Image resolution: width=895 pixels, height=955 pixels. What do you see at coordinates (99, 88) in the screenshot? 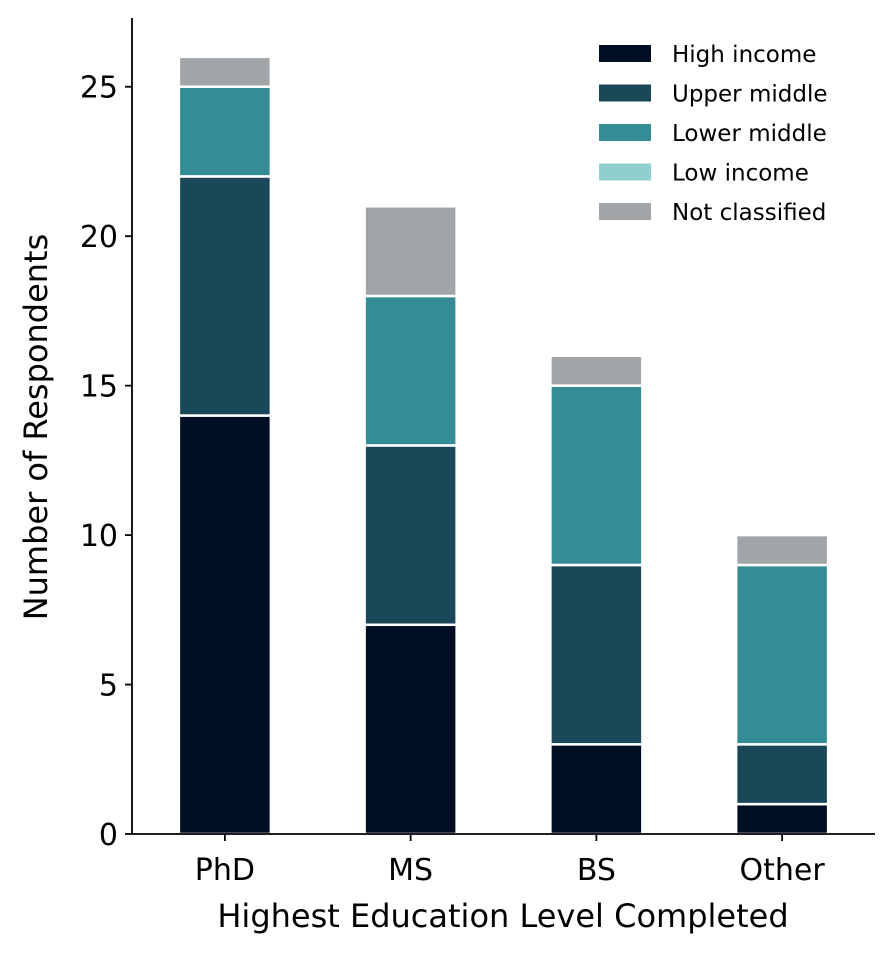
I see `y-tick-label: 25` at bounding box center [99, 88].